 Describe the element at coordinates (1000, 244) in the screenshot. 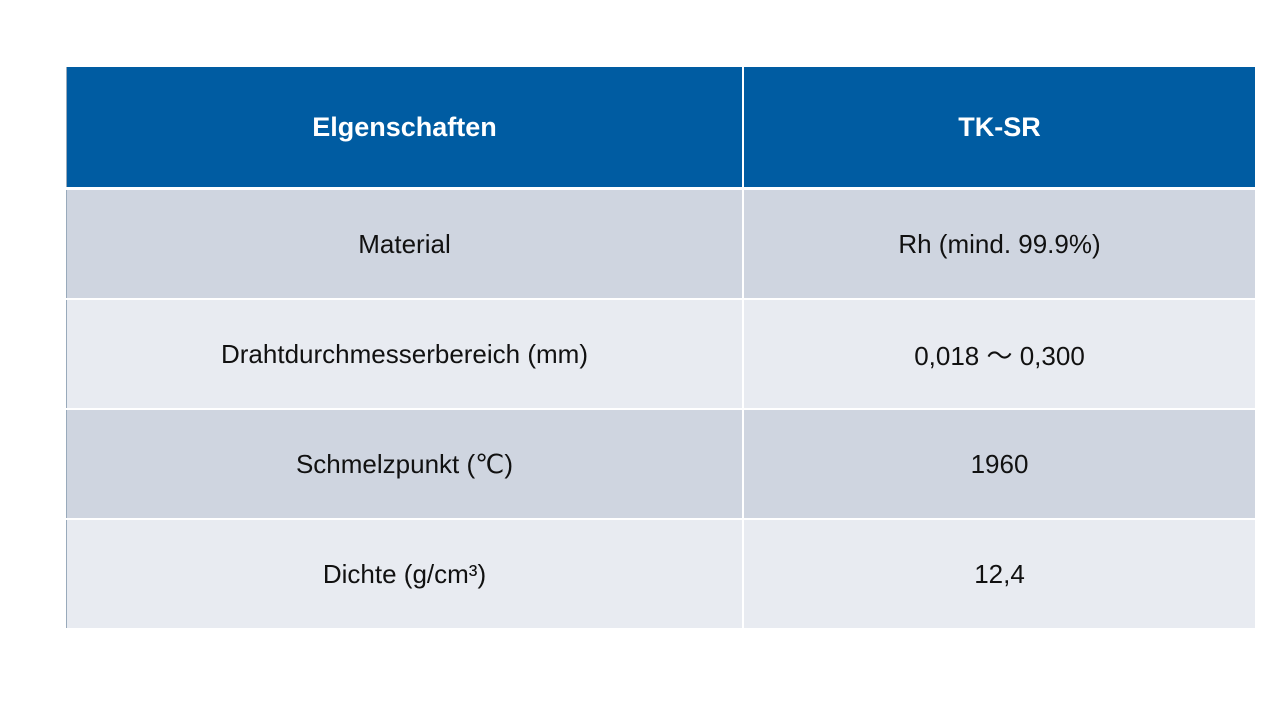

I see `value-cell: Rh (mind. 99.9%)` at that location.